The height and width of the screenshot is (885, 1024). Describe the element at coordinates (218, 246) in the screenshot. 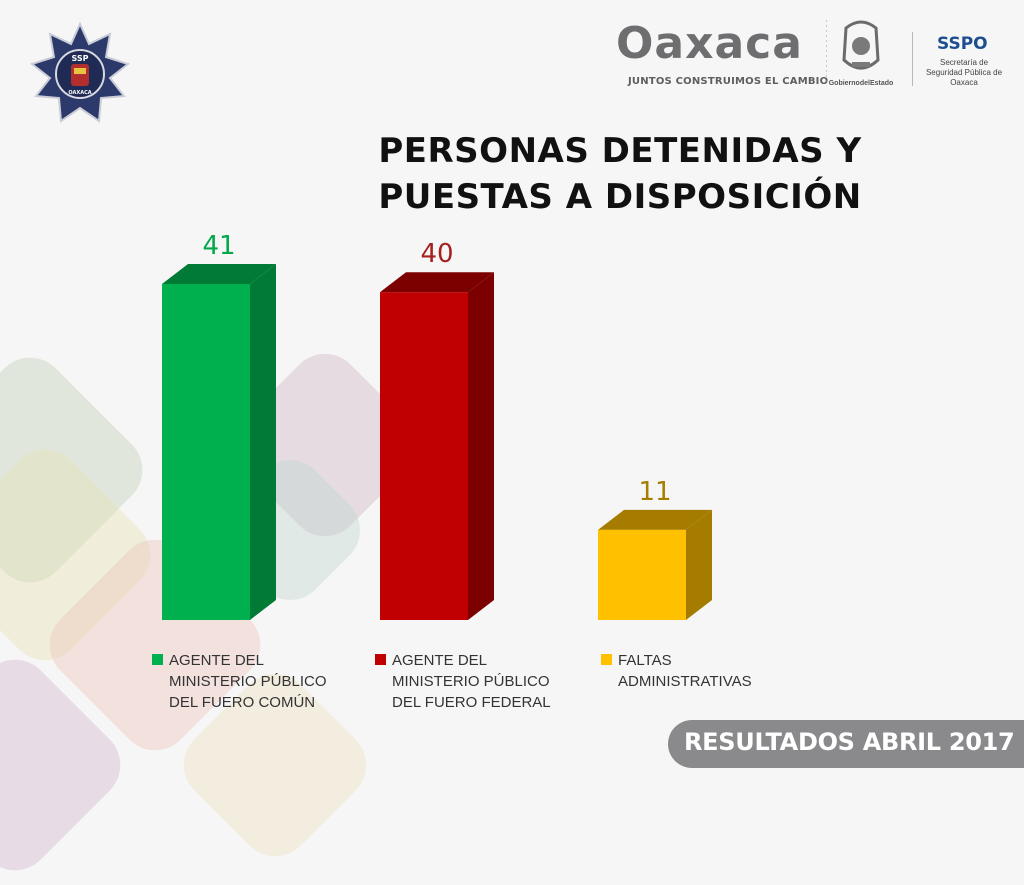

I see `bar-value-label: 41` at that location.